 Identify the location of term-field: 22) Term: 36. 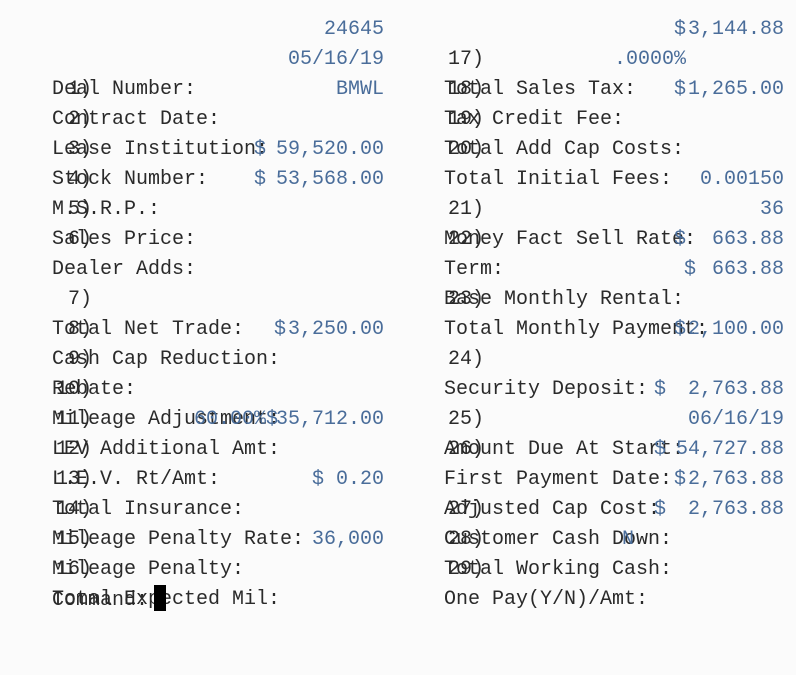
(592, 238).